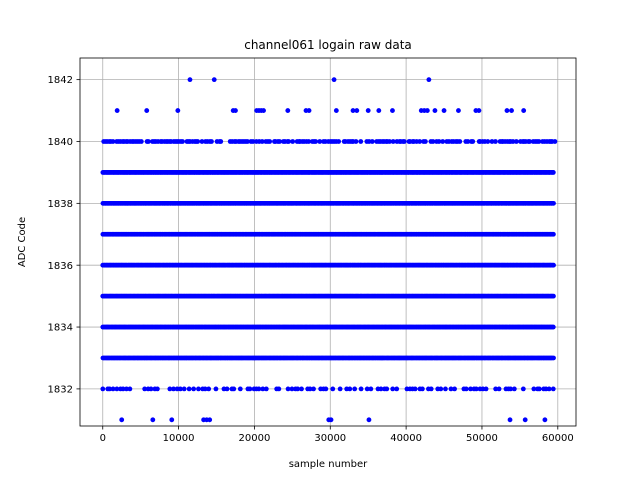  What do you see at coordinates (330, 438) in the screenshot?
I see `x-tick-label: 30000` at bounding box center [330, 438].